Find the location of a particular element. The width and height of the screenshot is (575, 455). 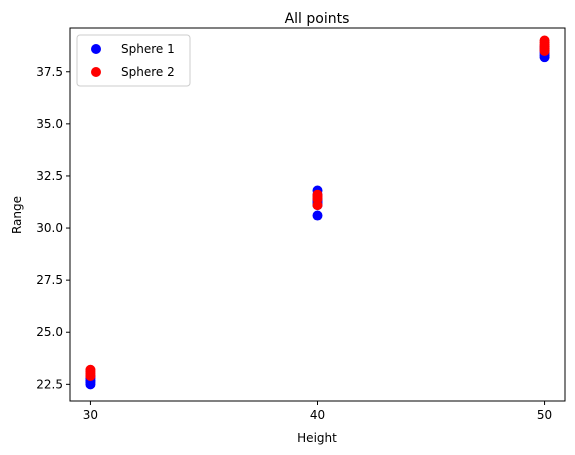

y-tick-label: 35.0 is located at coordinates (49, 124).